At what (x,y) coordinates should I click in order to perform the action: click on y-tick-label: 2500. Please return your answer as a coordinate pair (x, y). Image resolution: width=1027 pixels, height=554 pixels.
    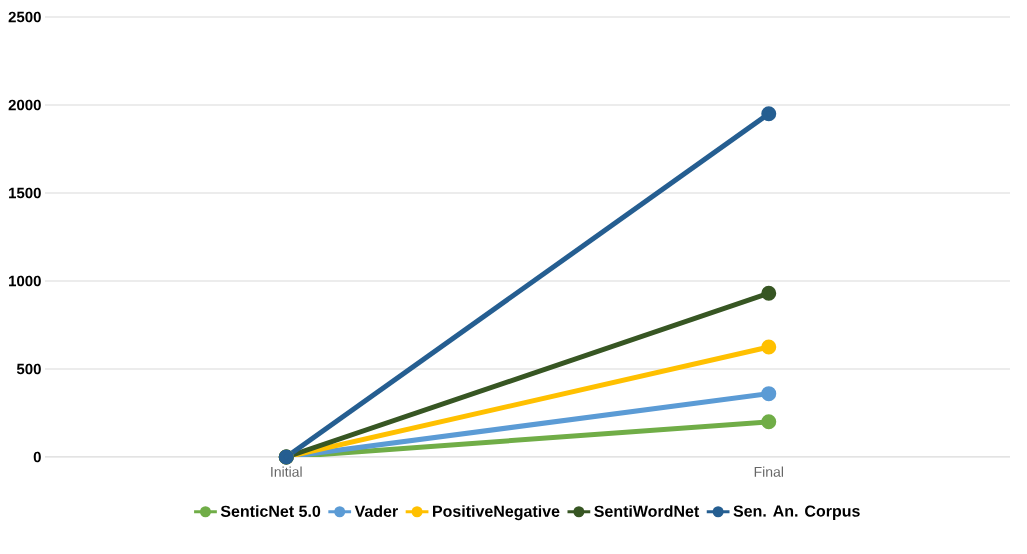
    Looking at the image, I should click on (24, 17).